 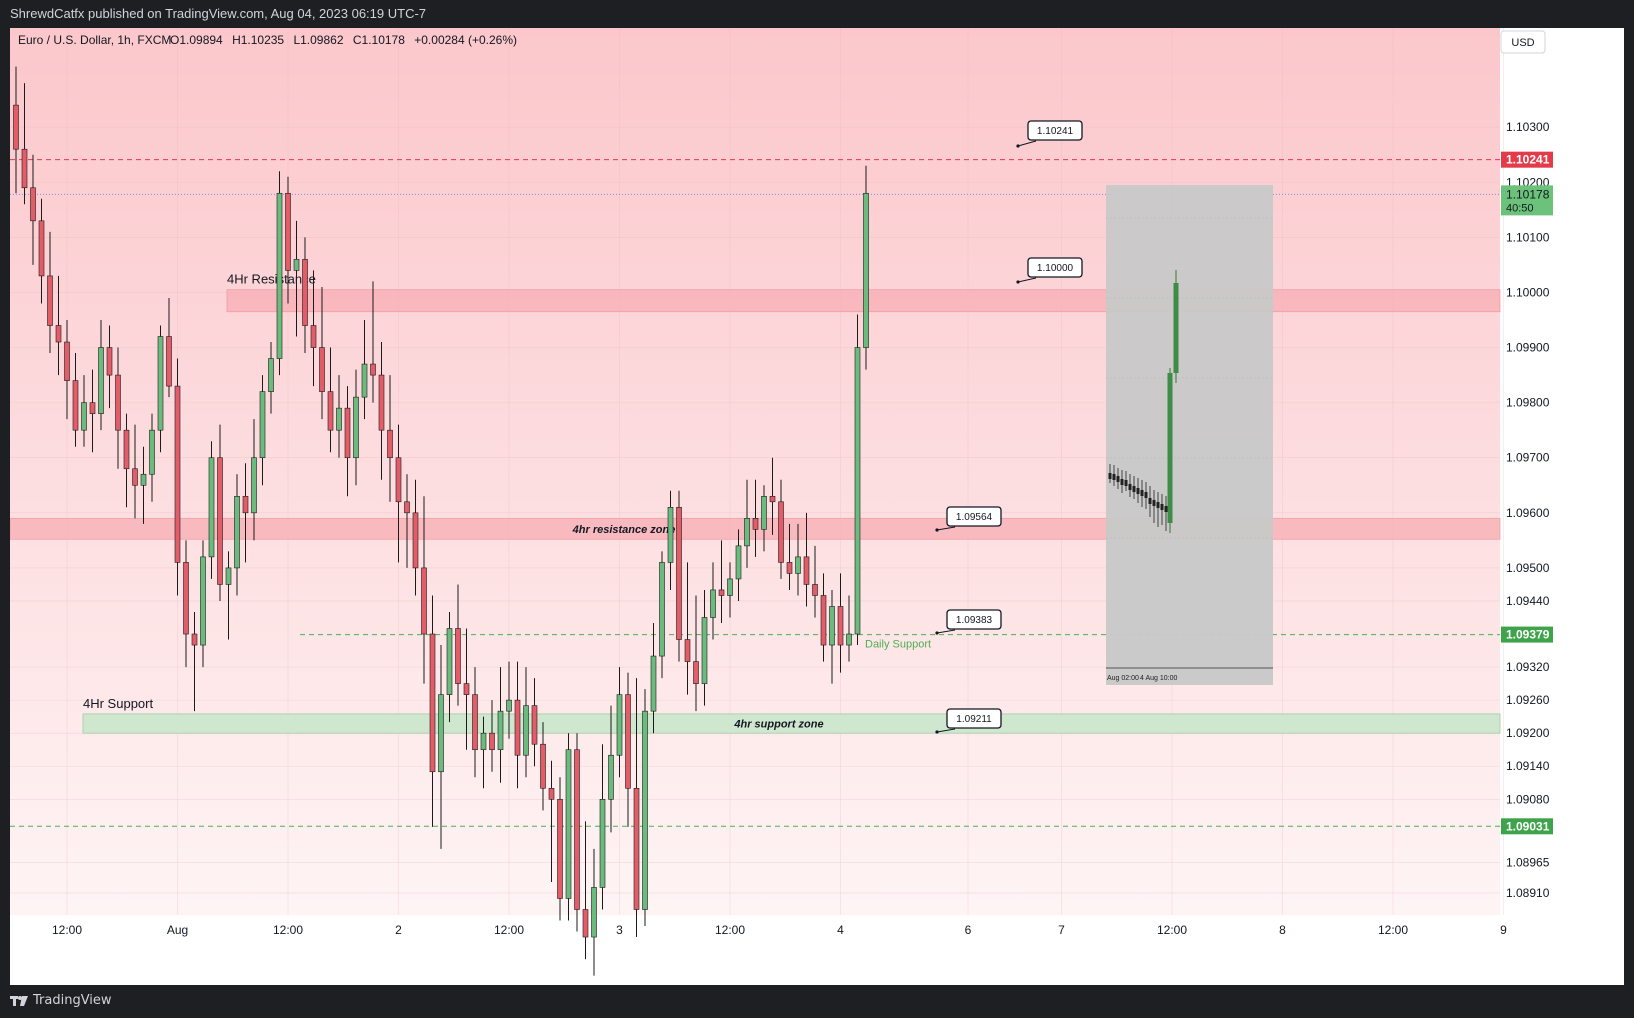 What do you see at coordinates (258, 40) in the screenshot?
I see `legend-high: H1.10235` at bounding box center [258, 40].